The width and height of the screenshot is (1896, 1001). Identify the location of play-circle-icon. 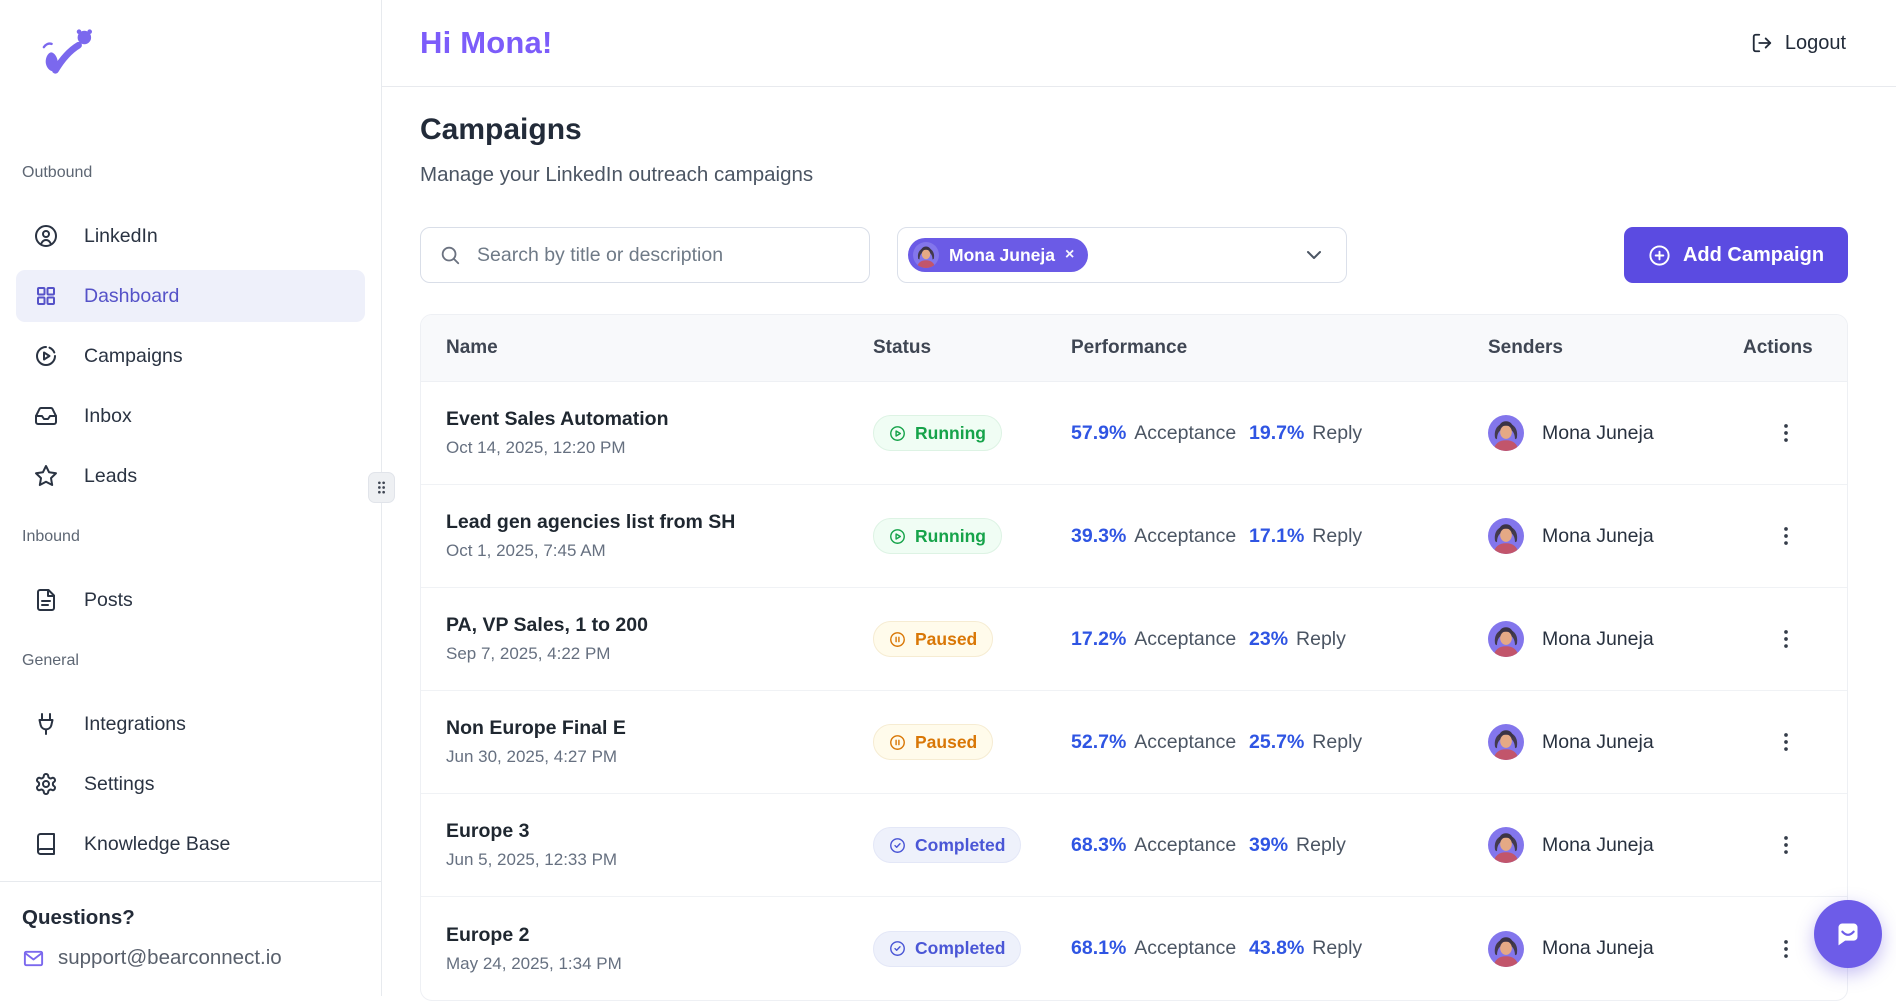
(897, 433).